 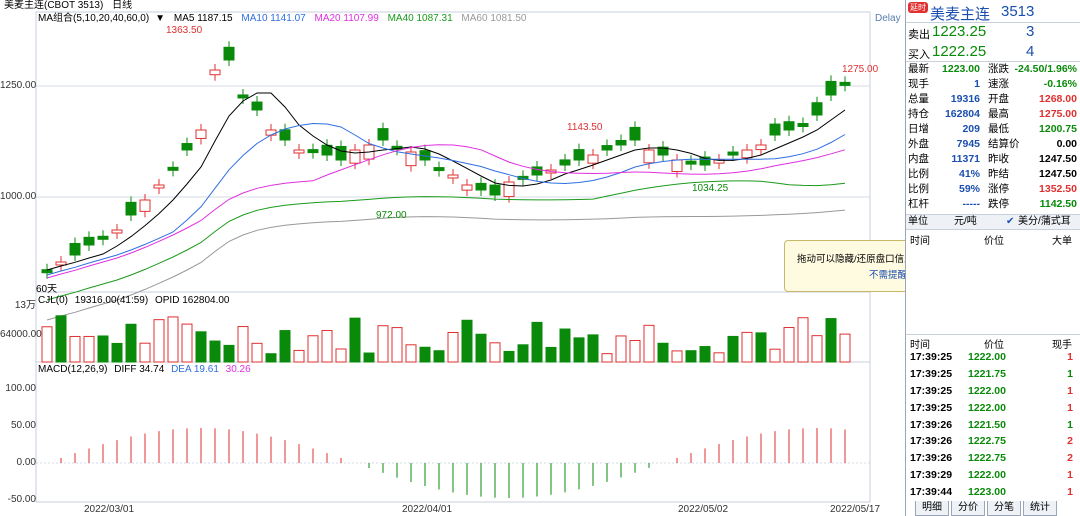 What do you see at coordinates (1058, 189) in the screenshot?
I see `stat-value: 1352.50` at bounding box center [1058, 189].